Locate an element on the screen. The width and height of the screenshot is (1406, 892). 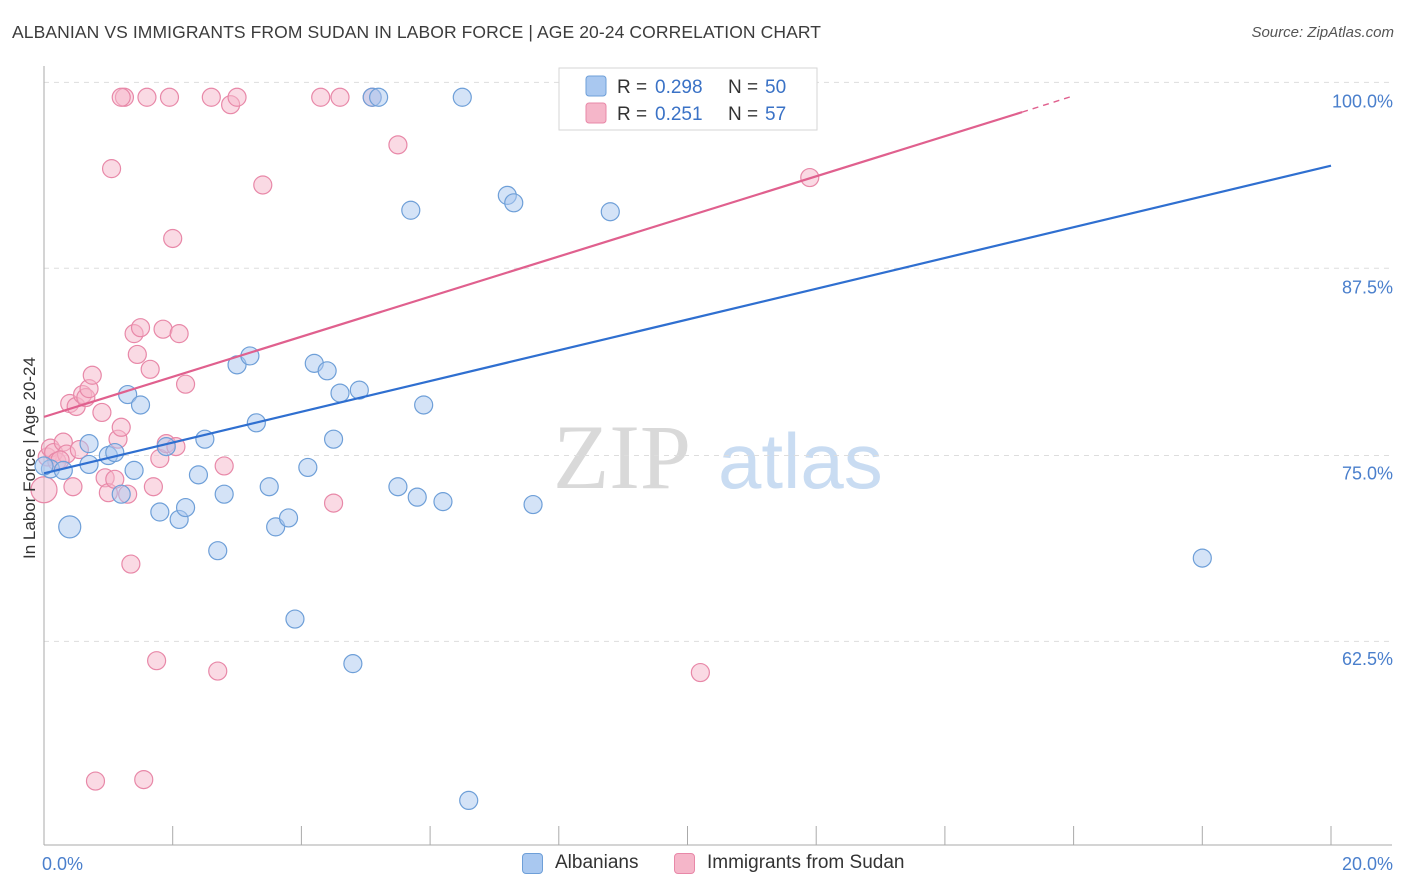
legend-r-label-1: R = is located at coordinates (632, 87).